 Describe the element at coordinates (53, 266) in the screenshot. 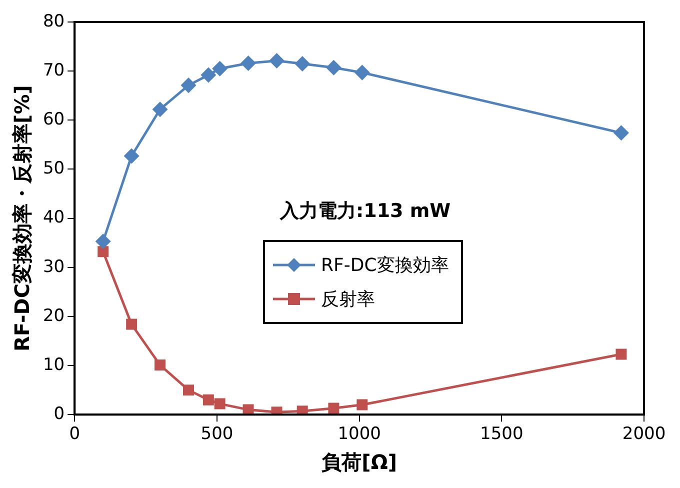

I see `y-tick-label: 30` at that location.